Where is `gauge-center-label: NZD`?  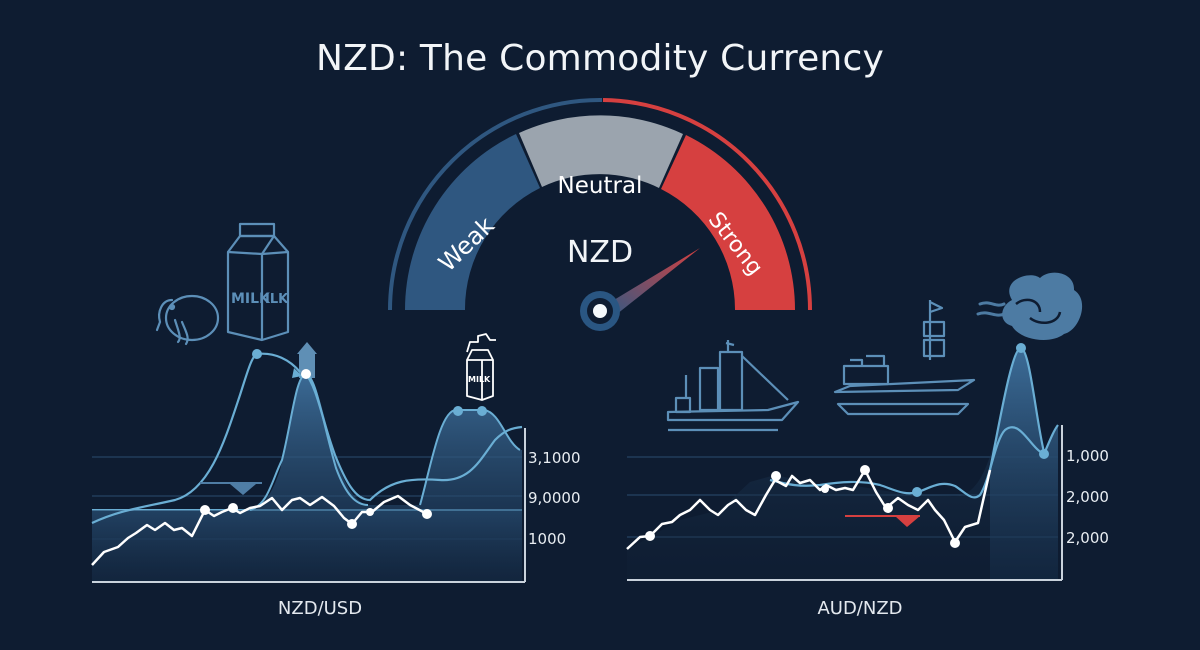 gauge-center-label: NZD is located at coordinates (600, 252).